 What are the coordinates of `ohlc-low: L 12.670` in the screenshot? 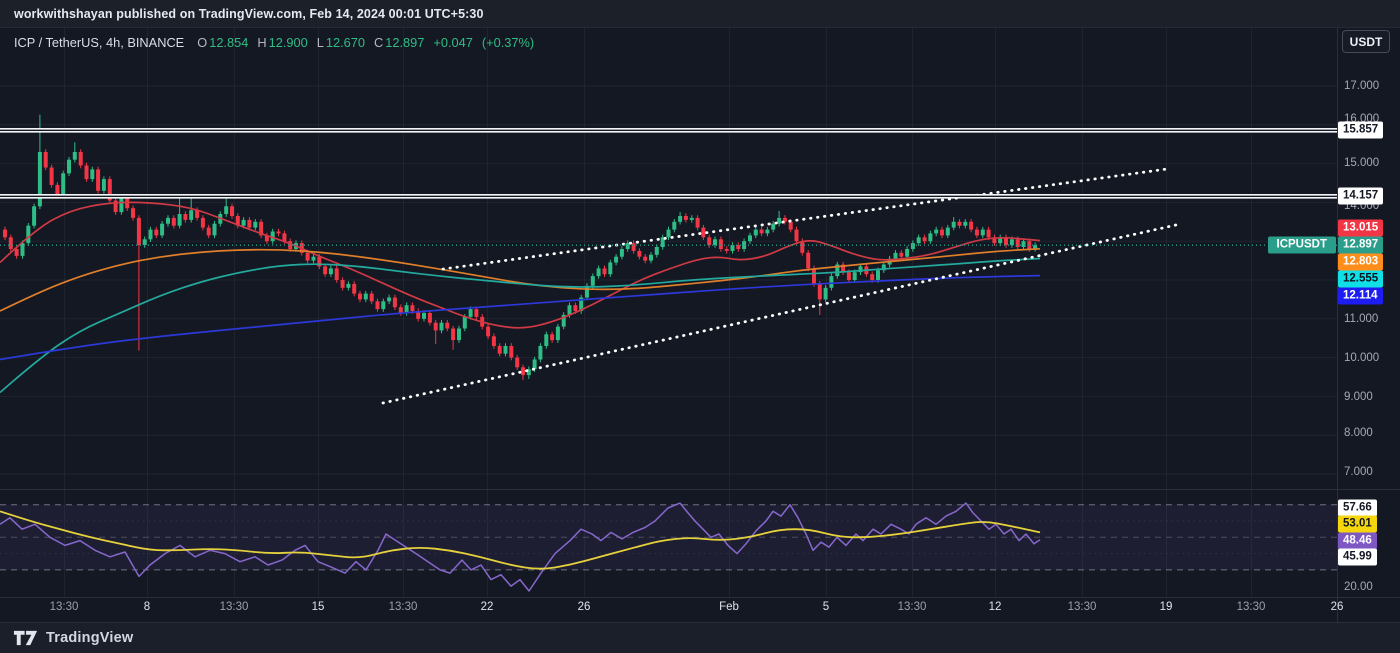 It's located at (340, 42).